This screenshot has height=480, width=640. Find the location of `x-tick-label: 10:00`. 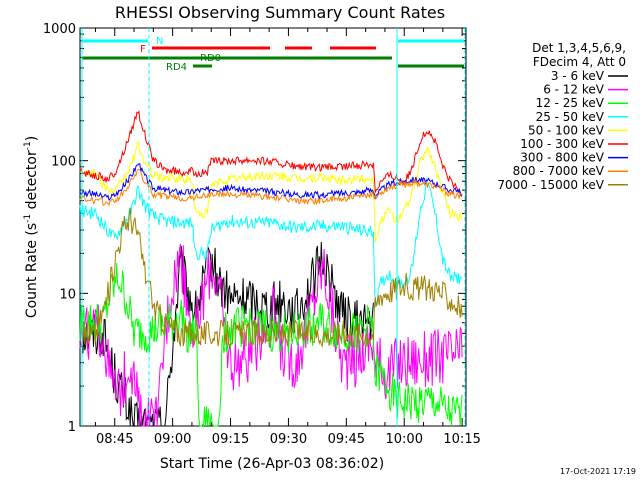

x-tick-label: 10:00 is located at coordinates (404, 439).